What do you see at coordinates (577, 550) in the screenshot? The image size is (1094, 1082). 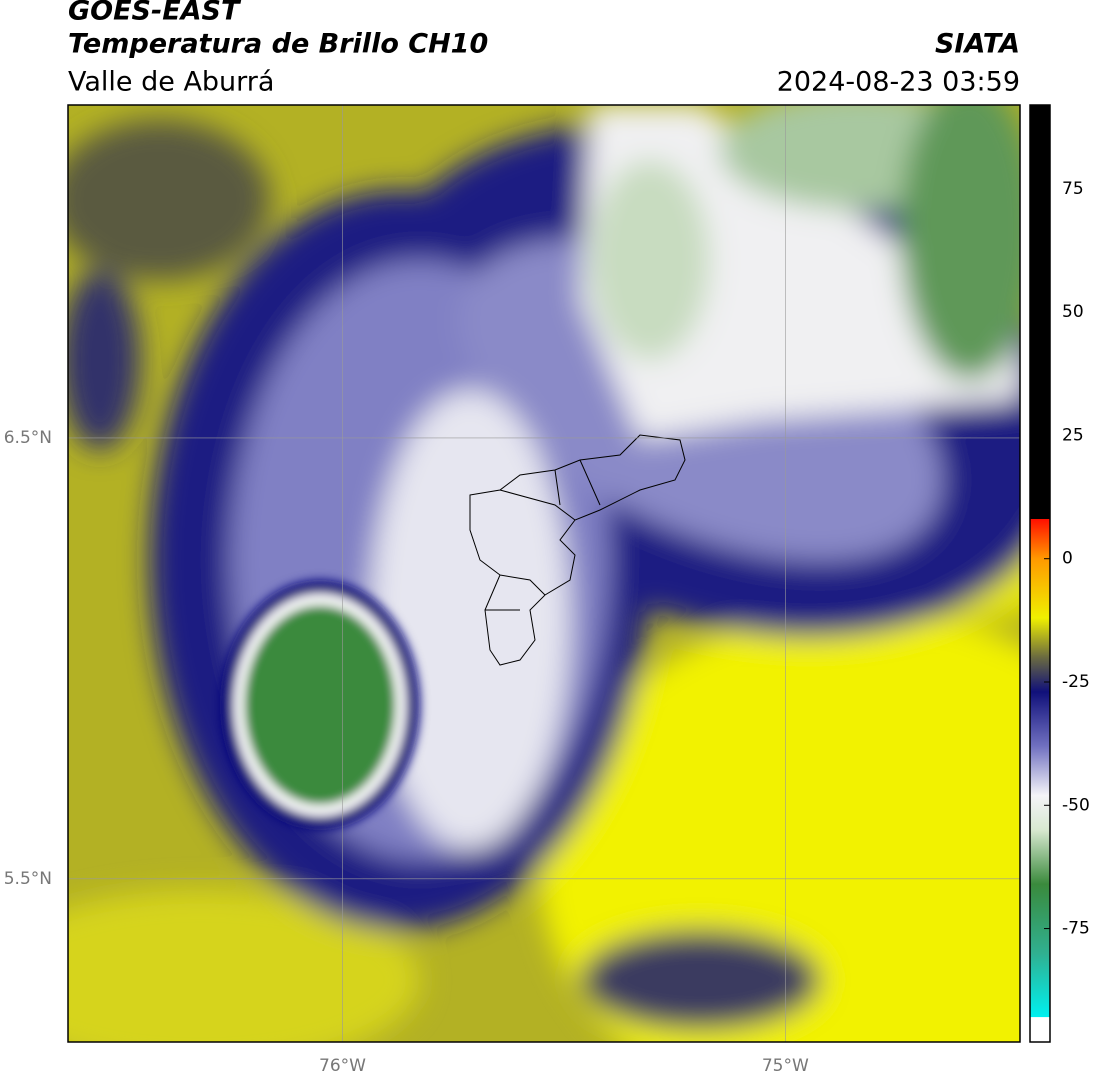 I see `basin-outline` at bounding box center [577, 550].